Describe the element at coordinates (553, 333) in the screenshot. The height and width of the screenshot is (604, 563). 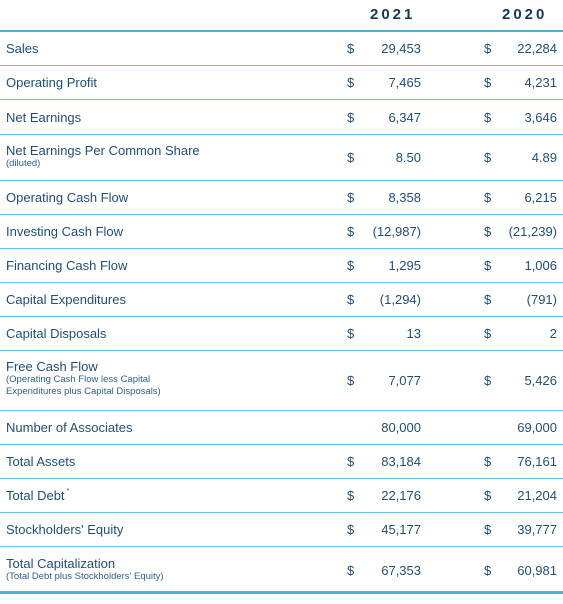
I see `value-2020: 2` at that location.